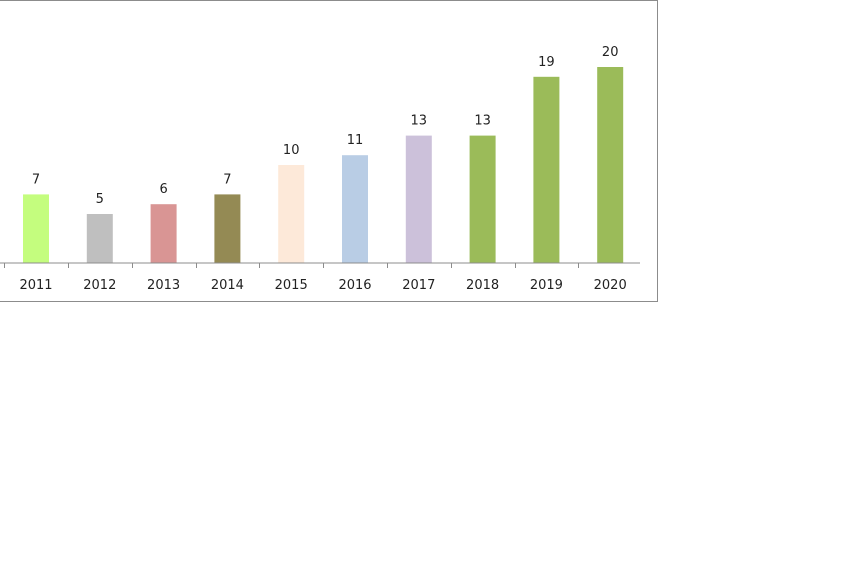 The width and height of the screenshot is (859, 573). I want to click on bar-2012, so click(99, 238).